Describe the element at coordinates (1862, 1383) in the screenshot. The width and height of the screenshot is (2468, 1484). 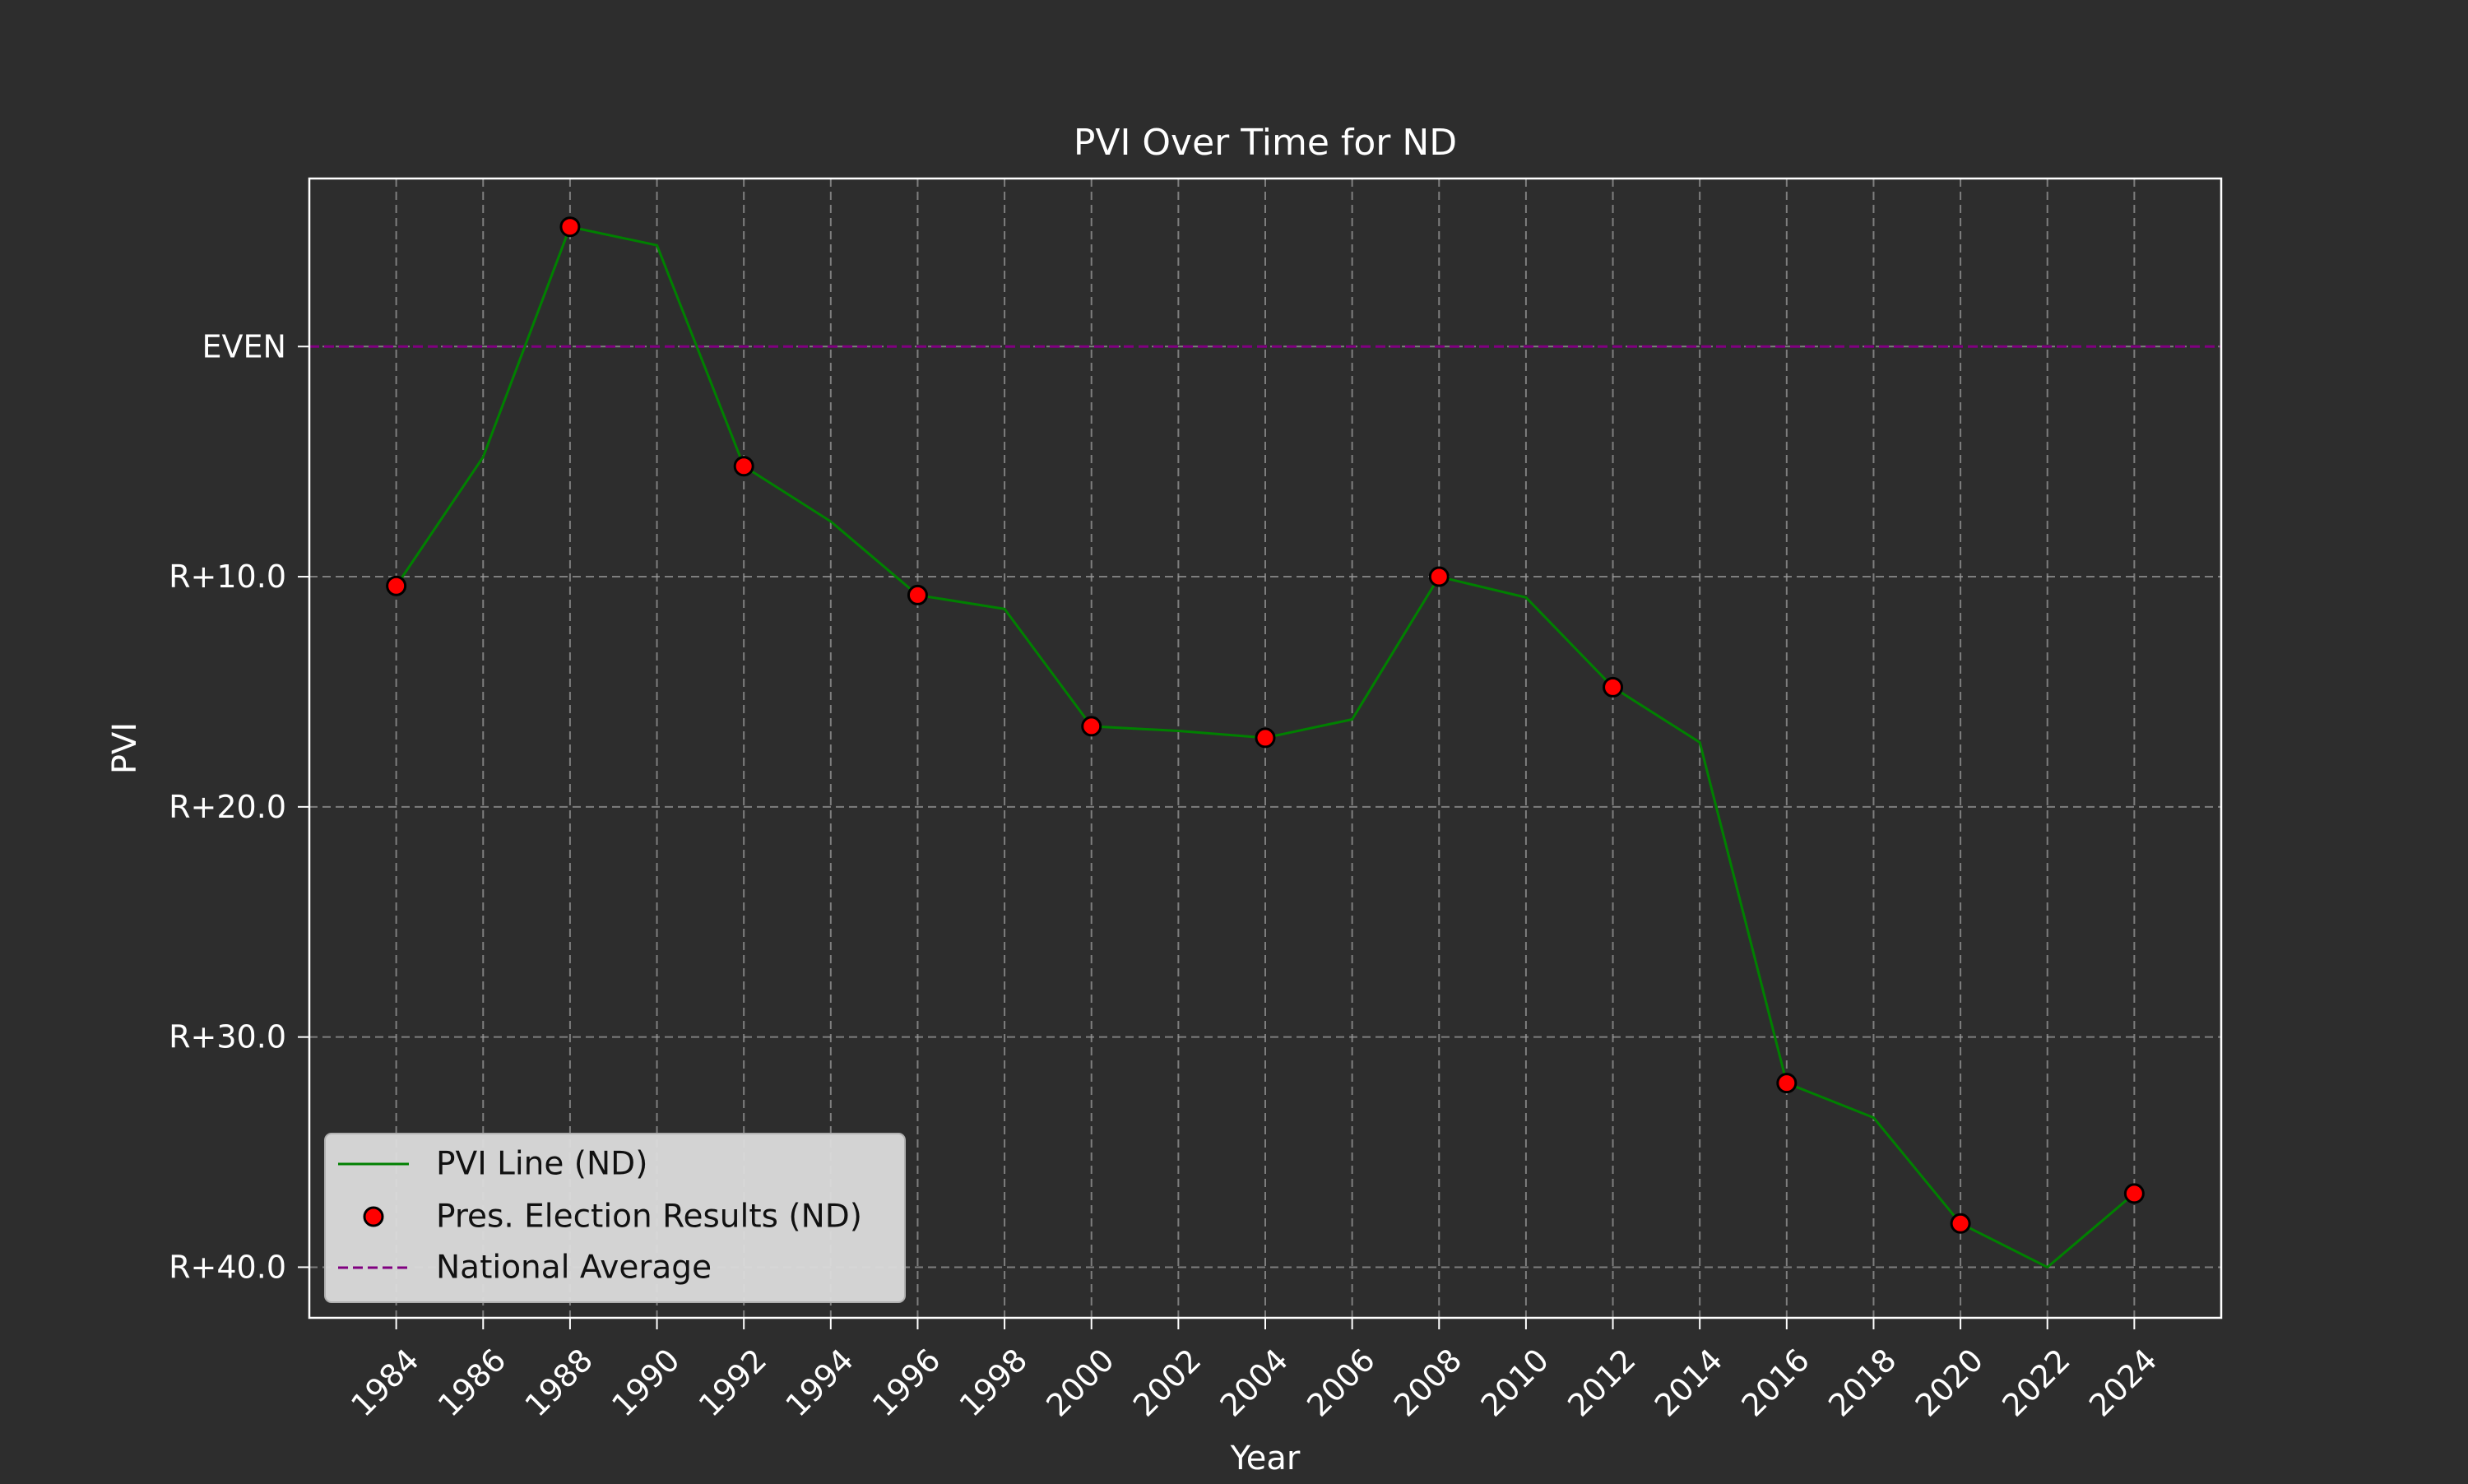
I see `x-tick-label: 2018` at that location.